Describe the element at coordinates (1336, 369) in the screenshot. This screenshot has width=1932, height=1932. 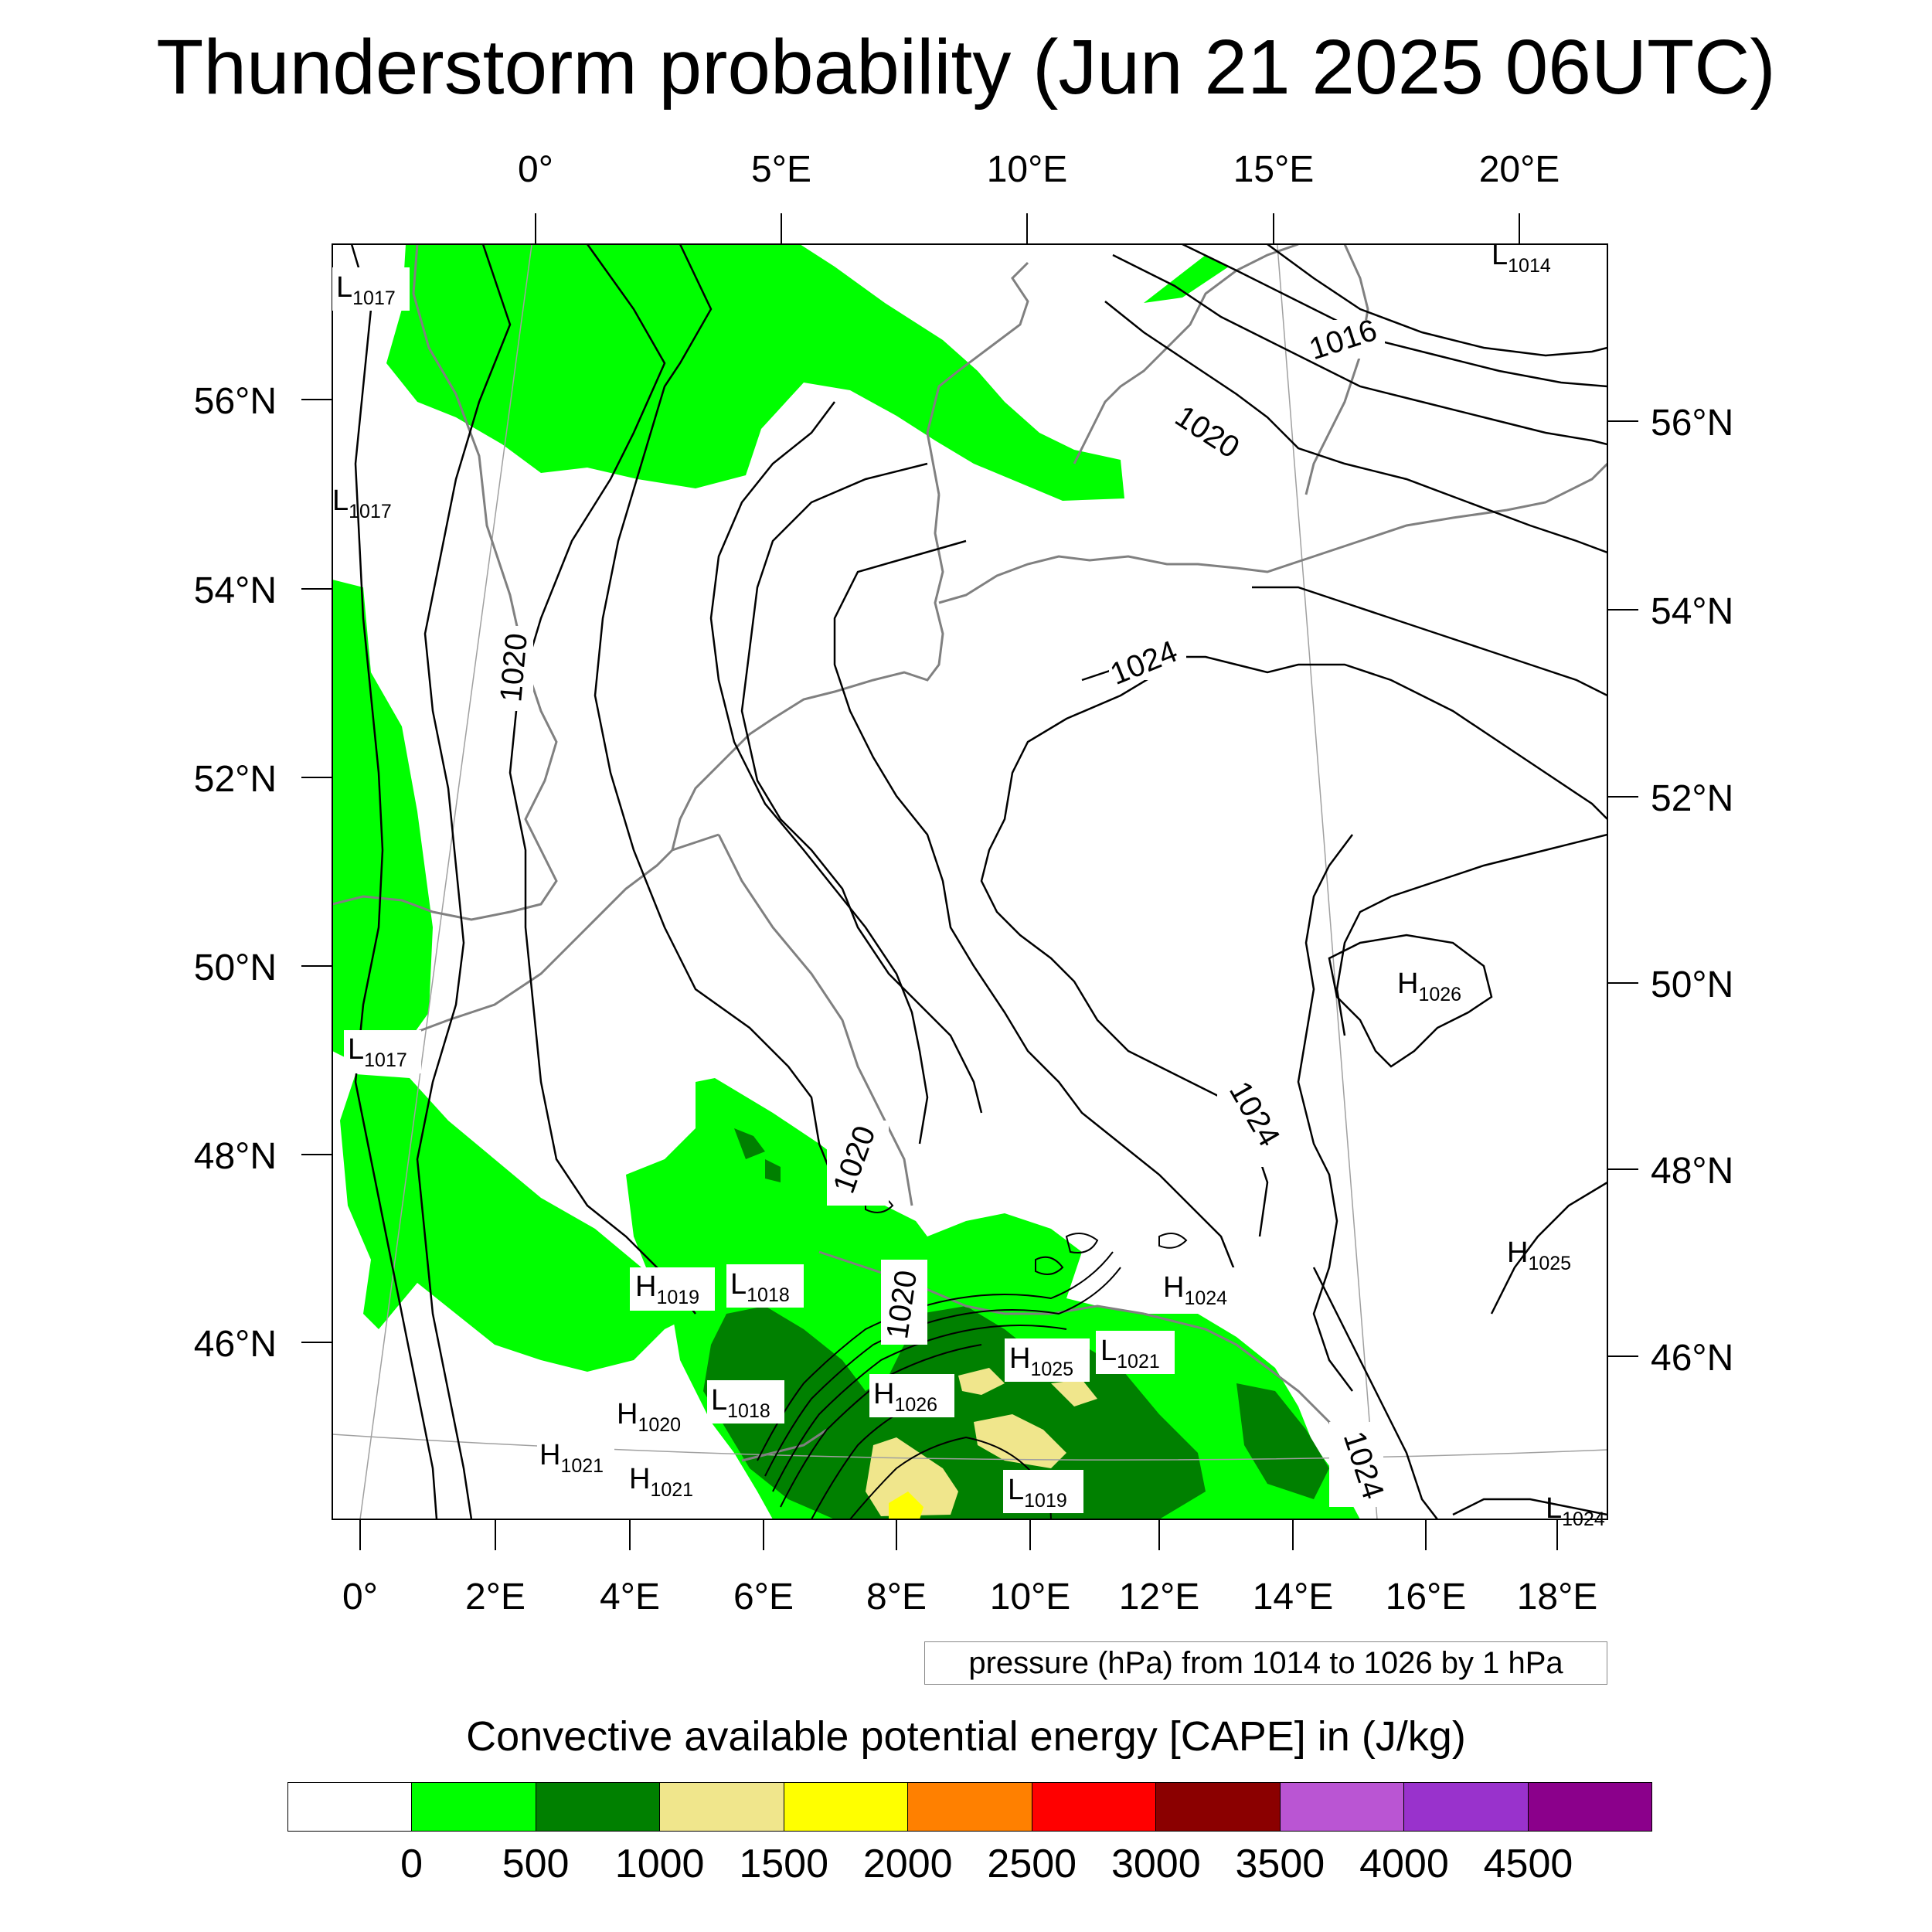
I see `coast-baltic-east` at that location.